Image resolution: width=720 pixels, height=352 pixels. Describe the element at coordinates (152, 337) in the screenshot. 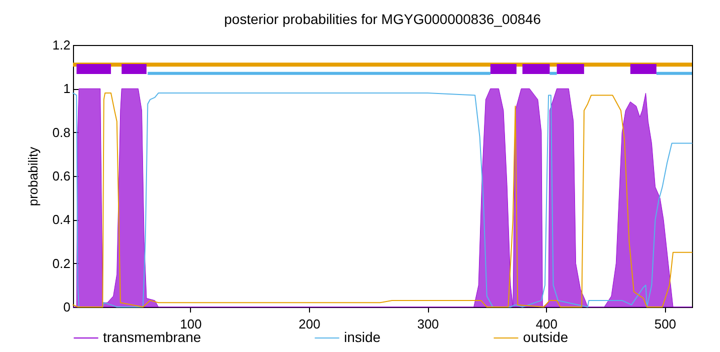

I see `legend-label: transmembrane` at that location.